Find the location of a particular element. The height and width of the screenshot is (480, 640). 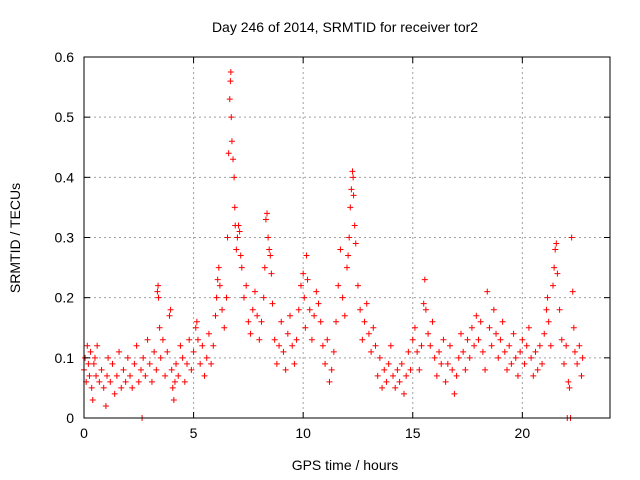

y-axis-label: SRMTID / TECUs is located at coordinates (15, 238).